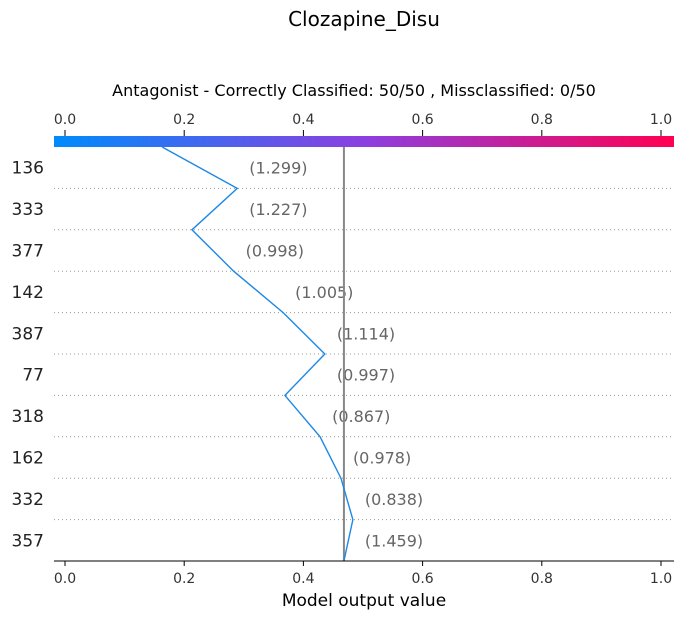 The height and width of the screenshot is (618, 684). What do you see at coordinates (542, 579) in the screenshot?
I see `bottom-tick-label: 0.8` at bounding box center [542, 579].